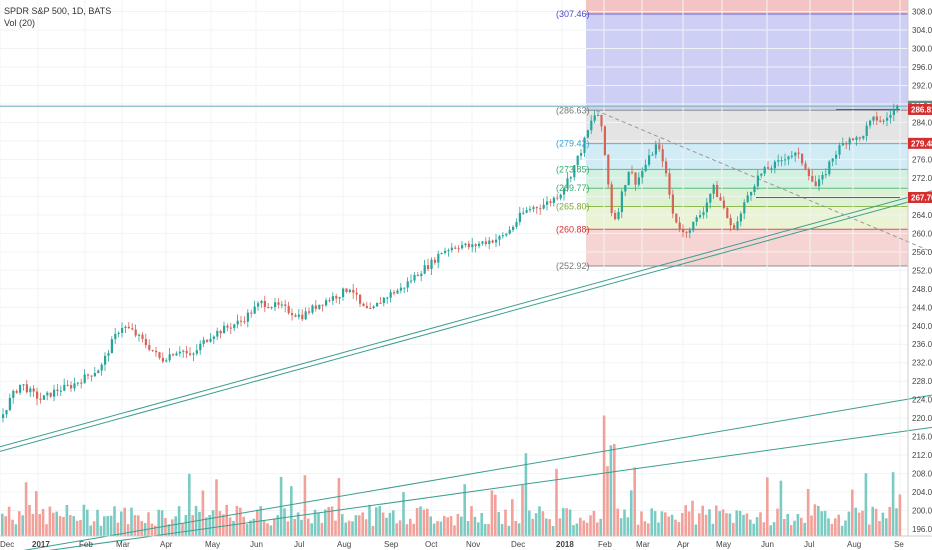 The image size is (932, 550). I want to click on price-tick-label: 252.00, so click(922, 270).